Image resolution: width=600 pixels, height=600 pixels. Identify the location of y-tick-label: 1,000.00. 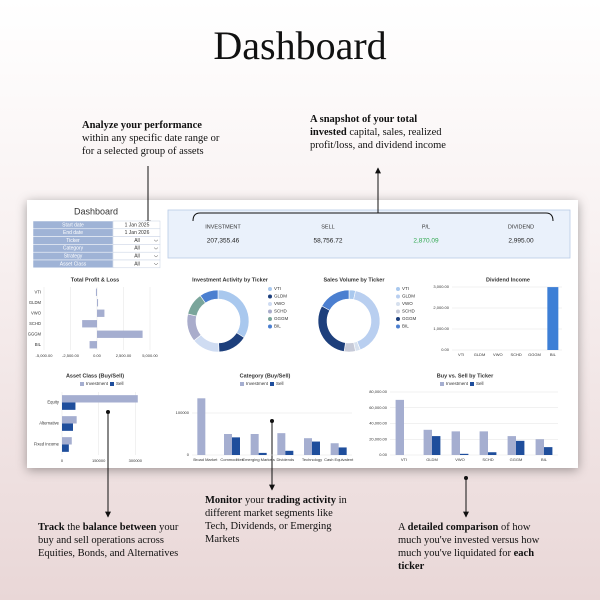
(441, 328).